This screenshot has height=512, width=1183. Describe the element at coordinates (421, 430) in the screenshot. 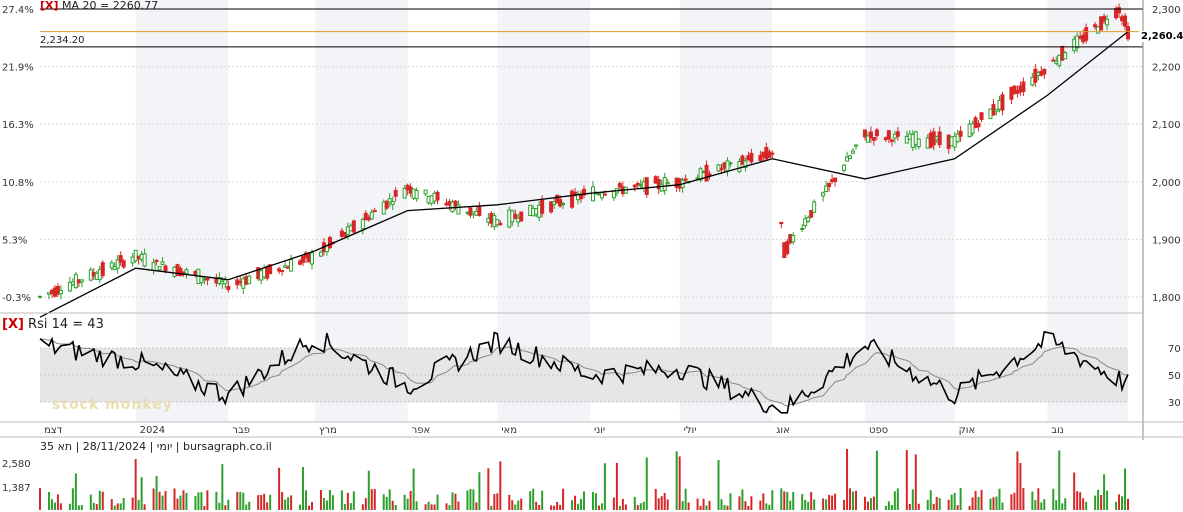

I see `month-label: אפר` at that location.